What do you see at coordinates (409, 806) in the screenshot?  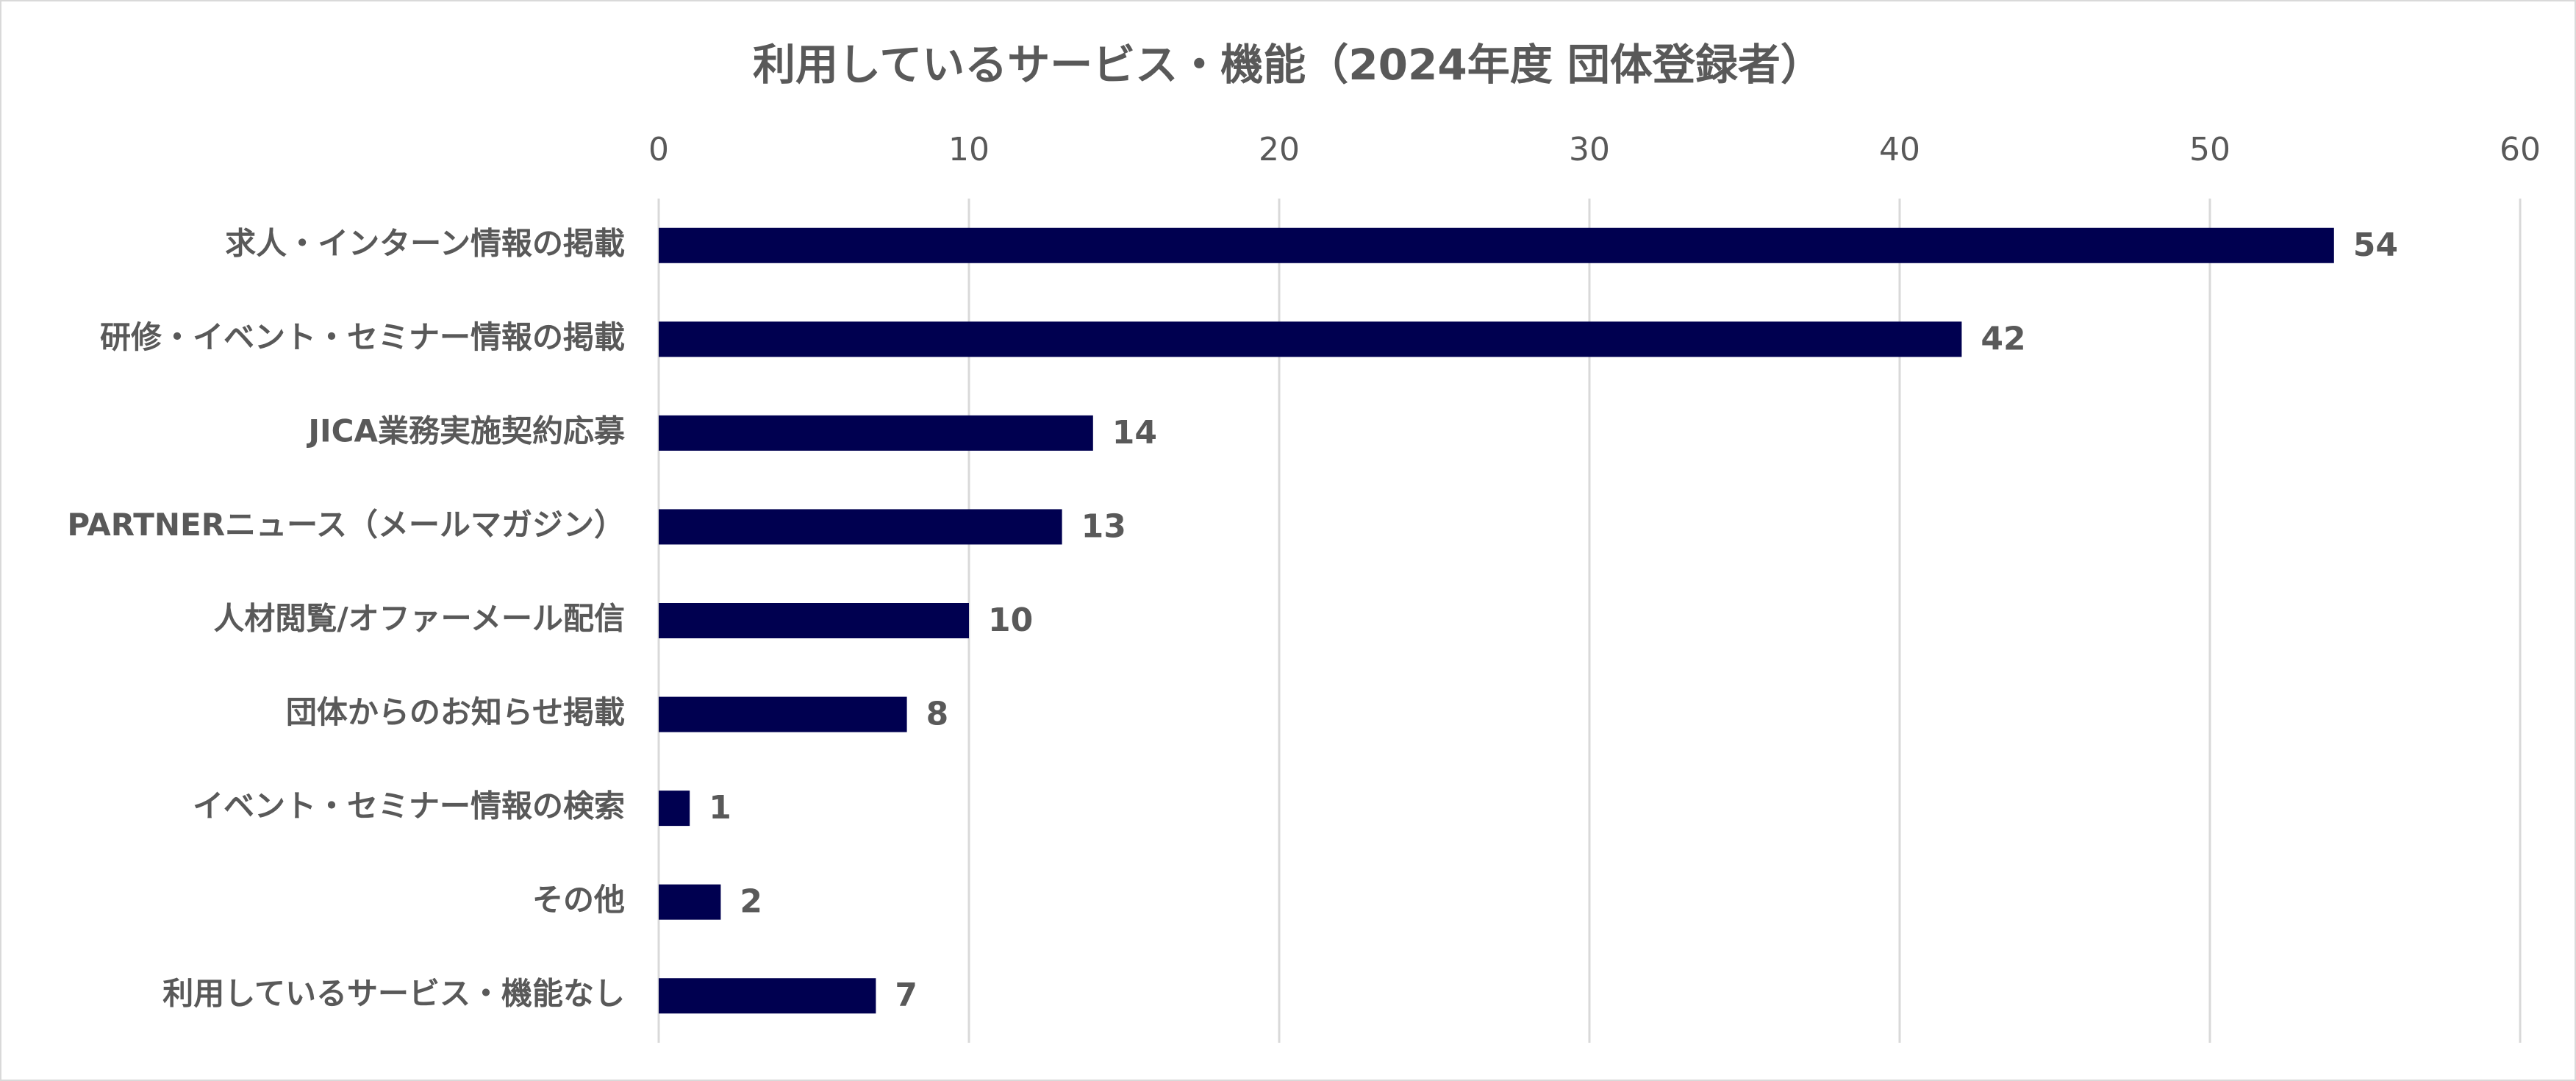 I see `category-label: イベント・セミナー情報の検索` at bounding box center [409, 806].